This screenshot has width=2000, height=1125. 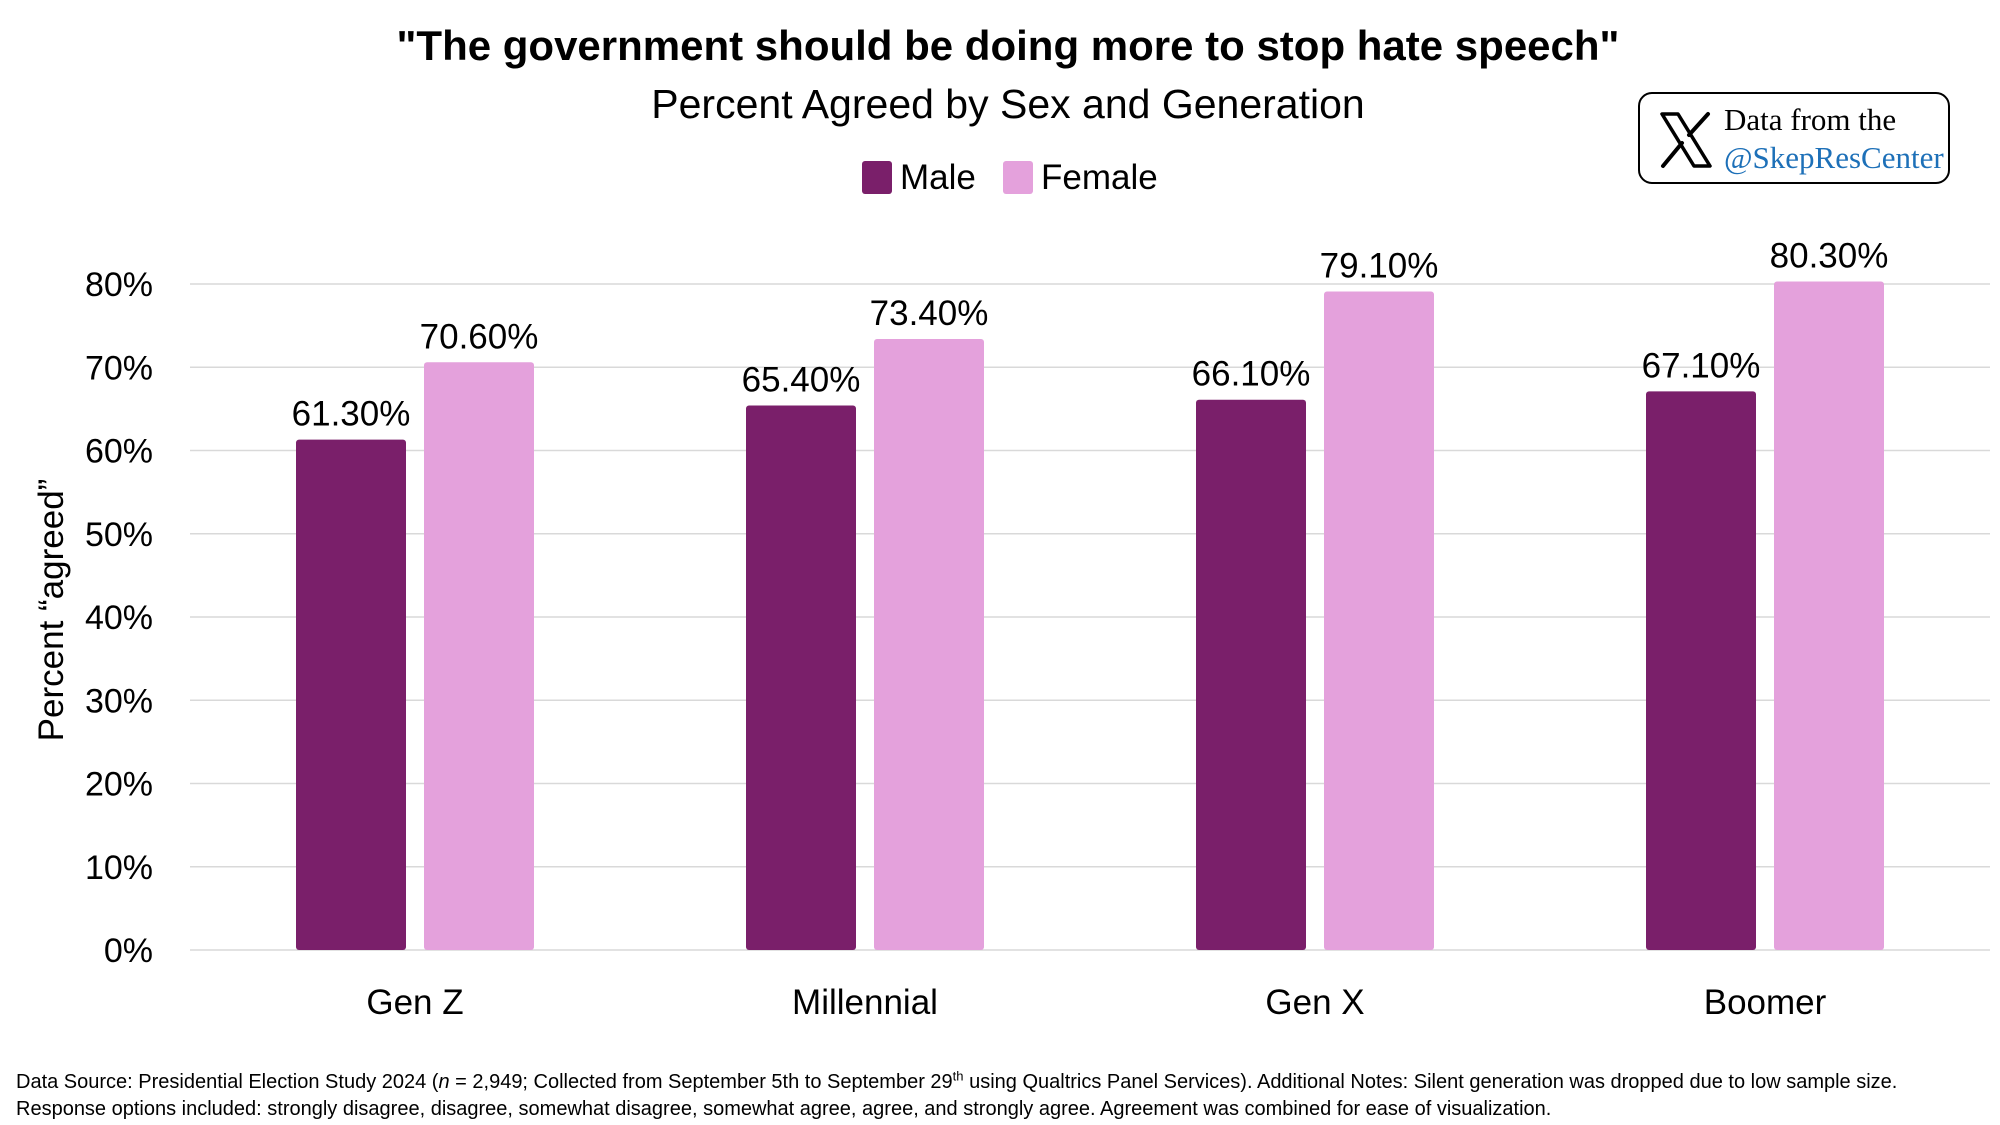 What do you see at coordinates (119, 452) in the screenshot?
I see `y-tick-label: 60%` at bounding box center [119, 452].